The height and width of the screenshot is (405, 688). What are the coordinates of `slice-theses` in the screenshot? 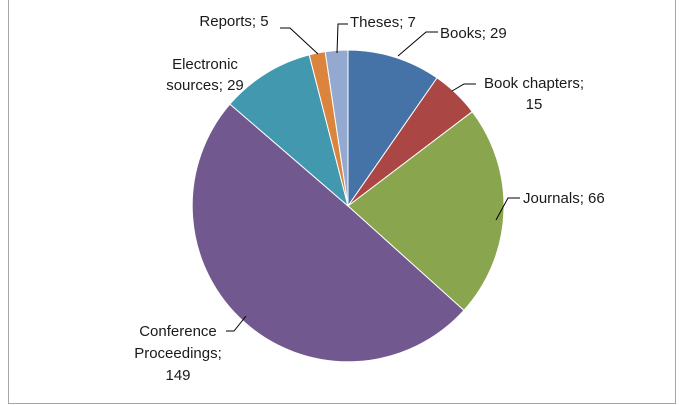 It's located at (336, 128).